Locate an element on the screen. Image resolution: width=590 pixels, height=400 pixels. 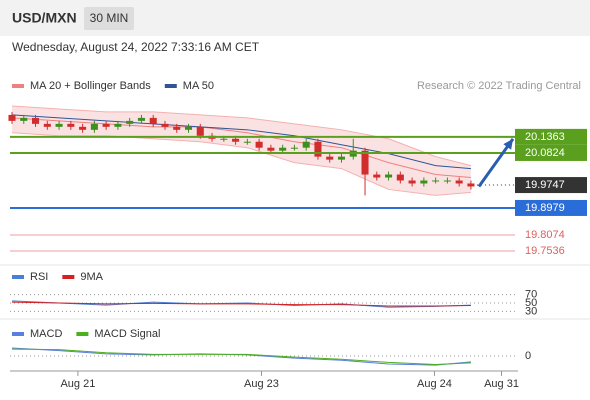
bollinger-upper is located at coordinates (241, 136).